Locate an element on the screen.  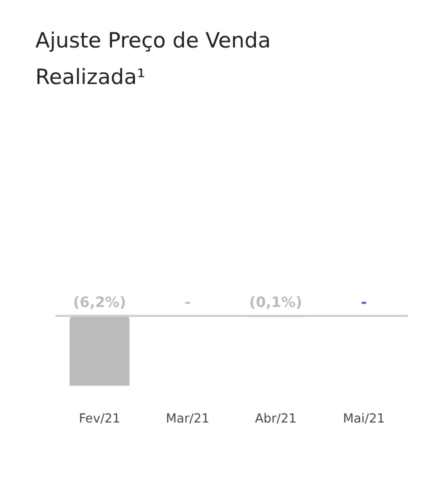
data-label: (6,2%) is located at coordinates (99, 303).